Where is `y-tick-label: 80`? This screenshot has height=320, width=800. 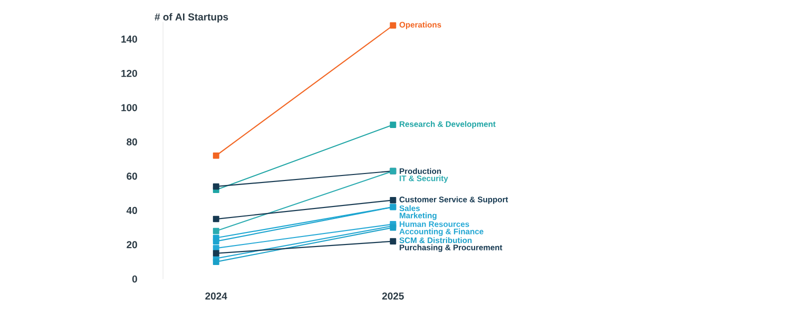
y-tick-label: 80 is located at coordinates (132, 142).